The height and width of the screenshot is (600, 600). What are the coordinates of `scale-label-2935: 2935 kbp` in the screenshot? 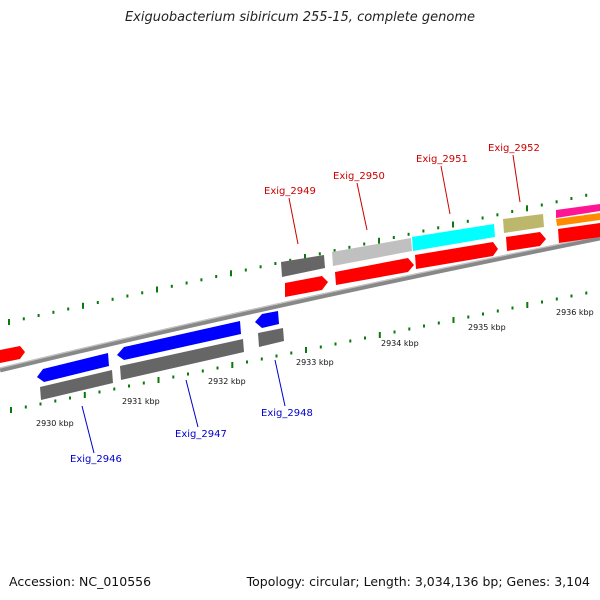 It's located at (487, 327).